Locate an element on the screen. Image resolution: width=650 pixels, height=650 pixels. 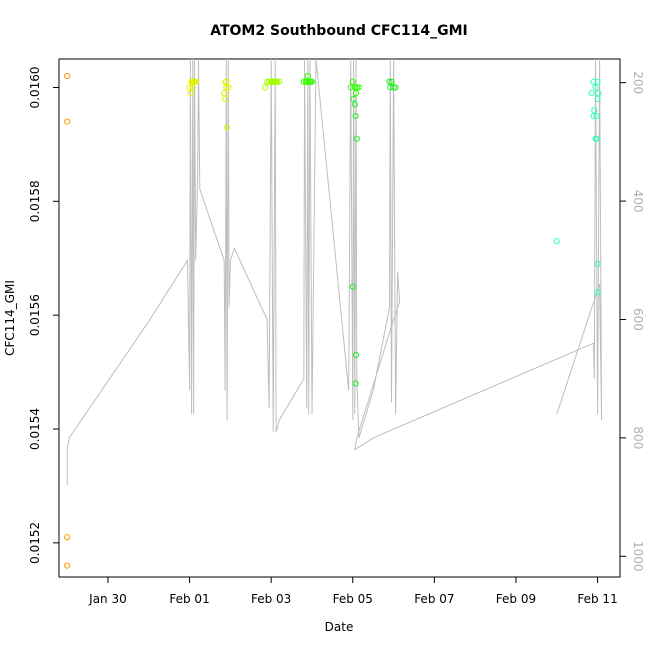
x-tick-label: Feb 11 is located at coordinates (597, 599).